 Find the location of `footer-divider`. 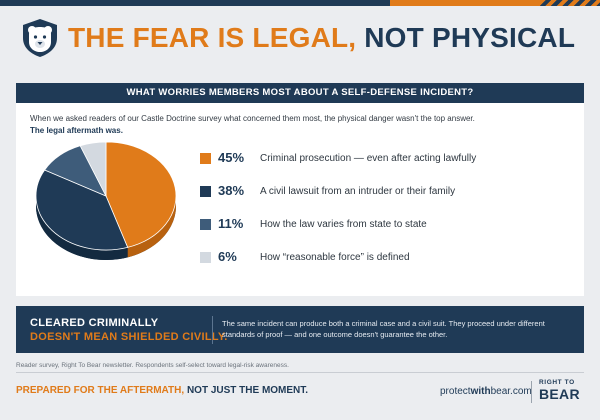

footer-divider is located at coordinates (300, 372).